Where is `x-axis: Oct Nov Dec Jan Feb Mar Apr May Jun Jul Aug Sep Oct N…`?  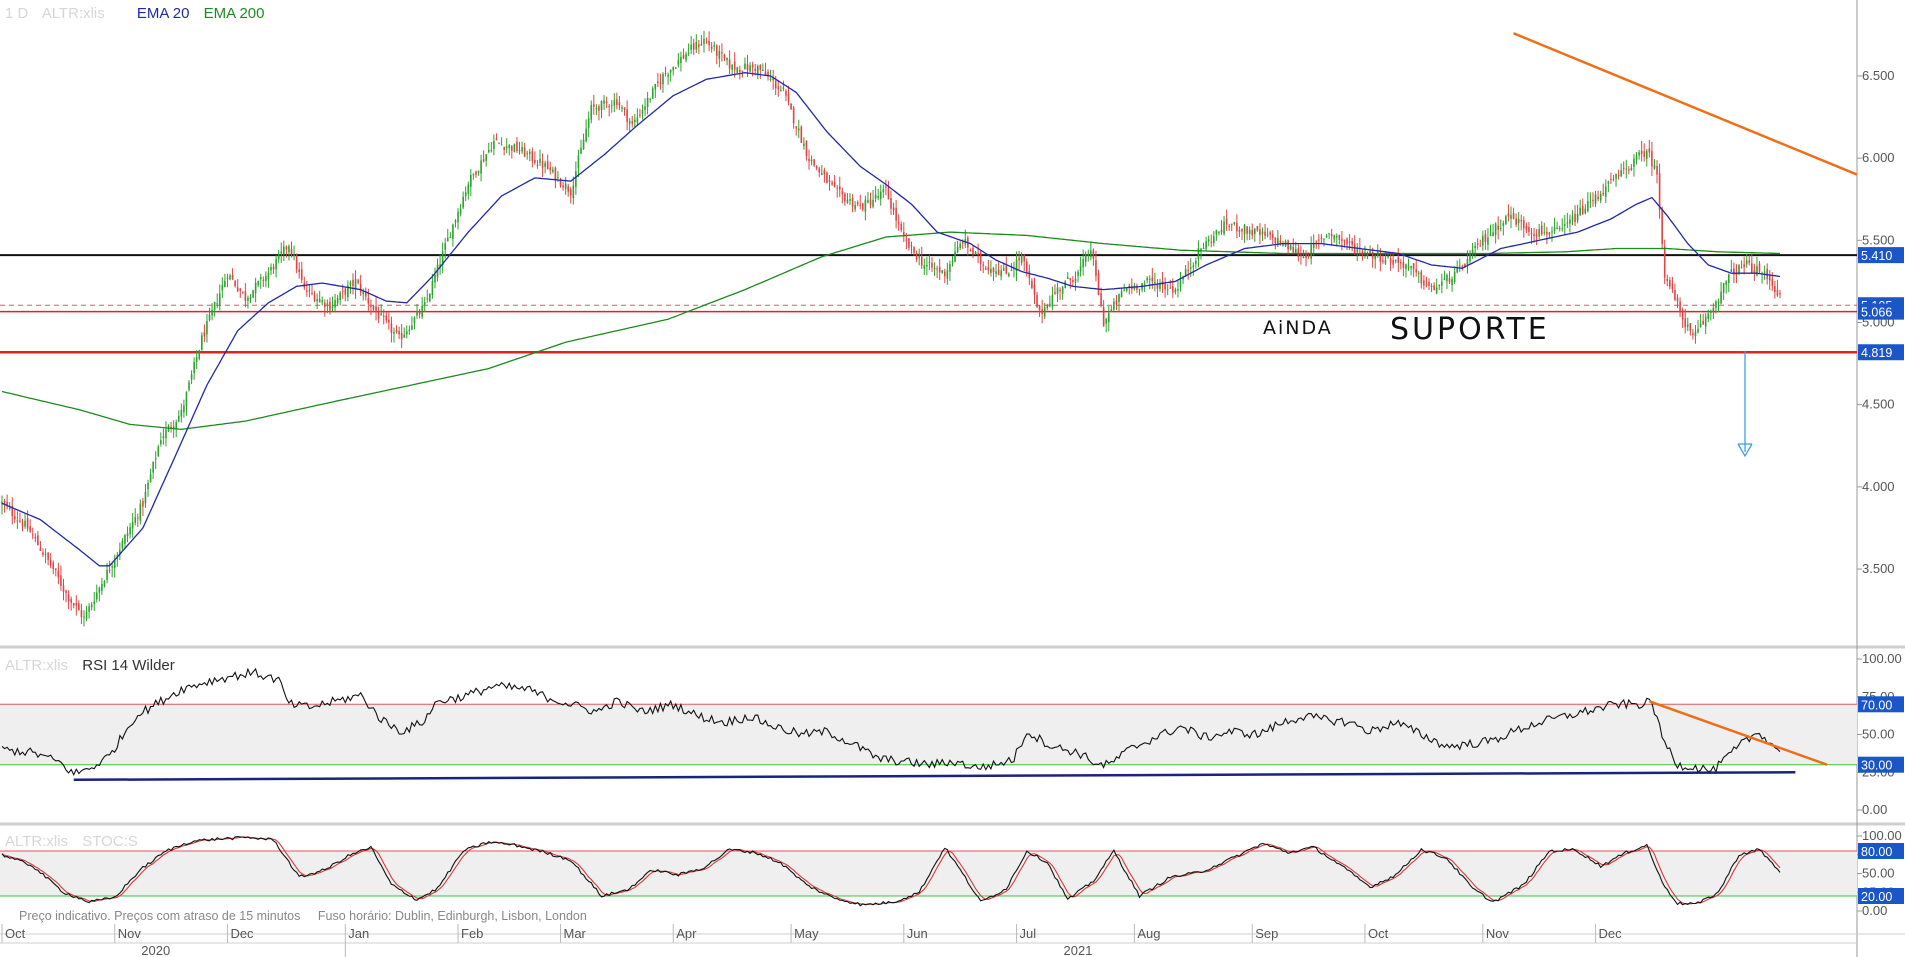 x-axis: Oct Nov Dec Jan Feb Mar Apr May Jun Jul Aug Sep Oct N… is located at coordinates (811, 940).